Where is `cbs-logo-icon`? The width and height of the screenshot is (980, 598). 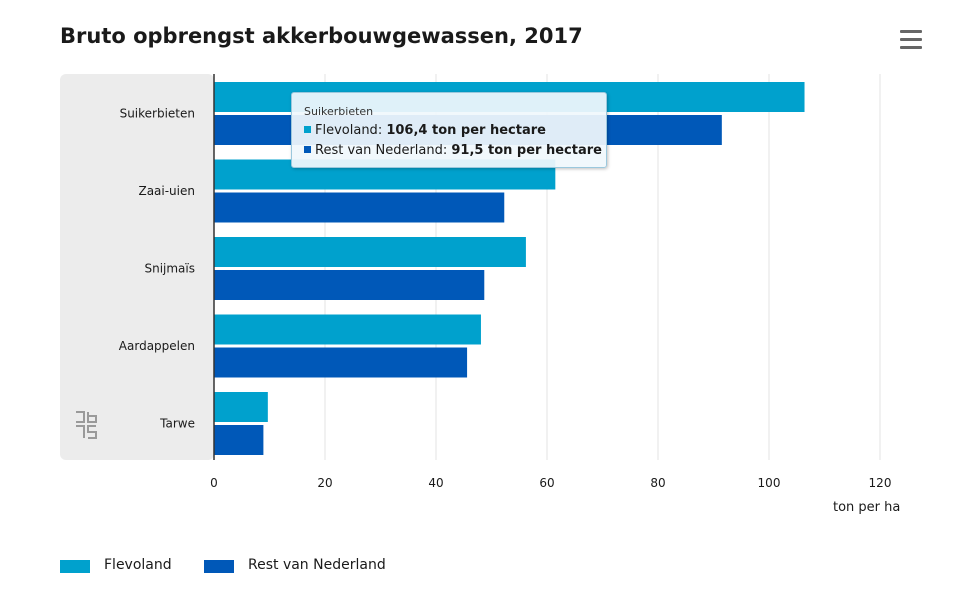 cbs-logo-icon is located at coordinates (86, 425).